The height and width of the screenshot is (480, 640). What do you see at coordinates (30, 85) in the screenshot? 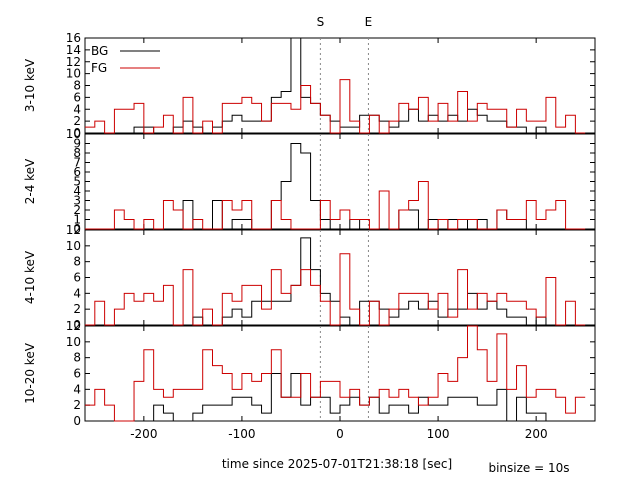
I see `y-axis-label: 3-10 keV` at bounding box center [30, 85].